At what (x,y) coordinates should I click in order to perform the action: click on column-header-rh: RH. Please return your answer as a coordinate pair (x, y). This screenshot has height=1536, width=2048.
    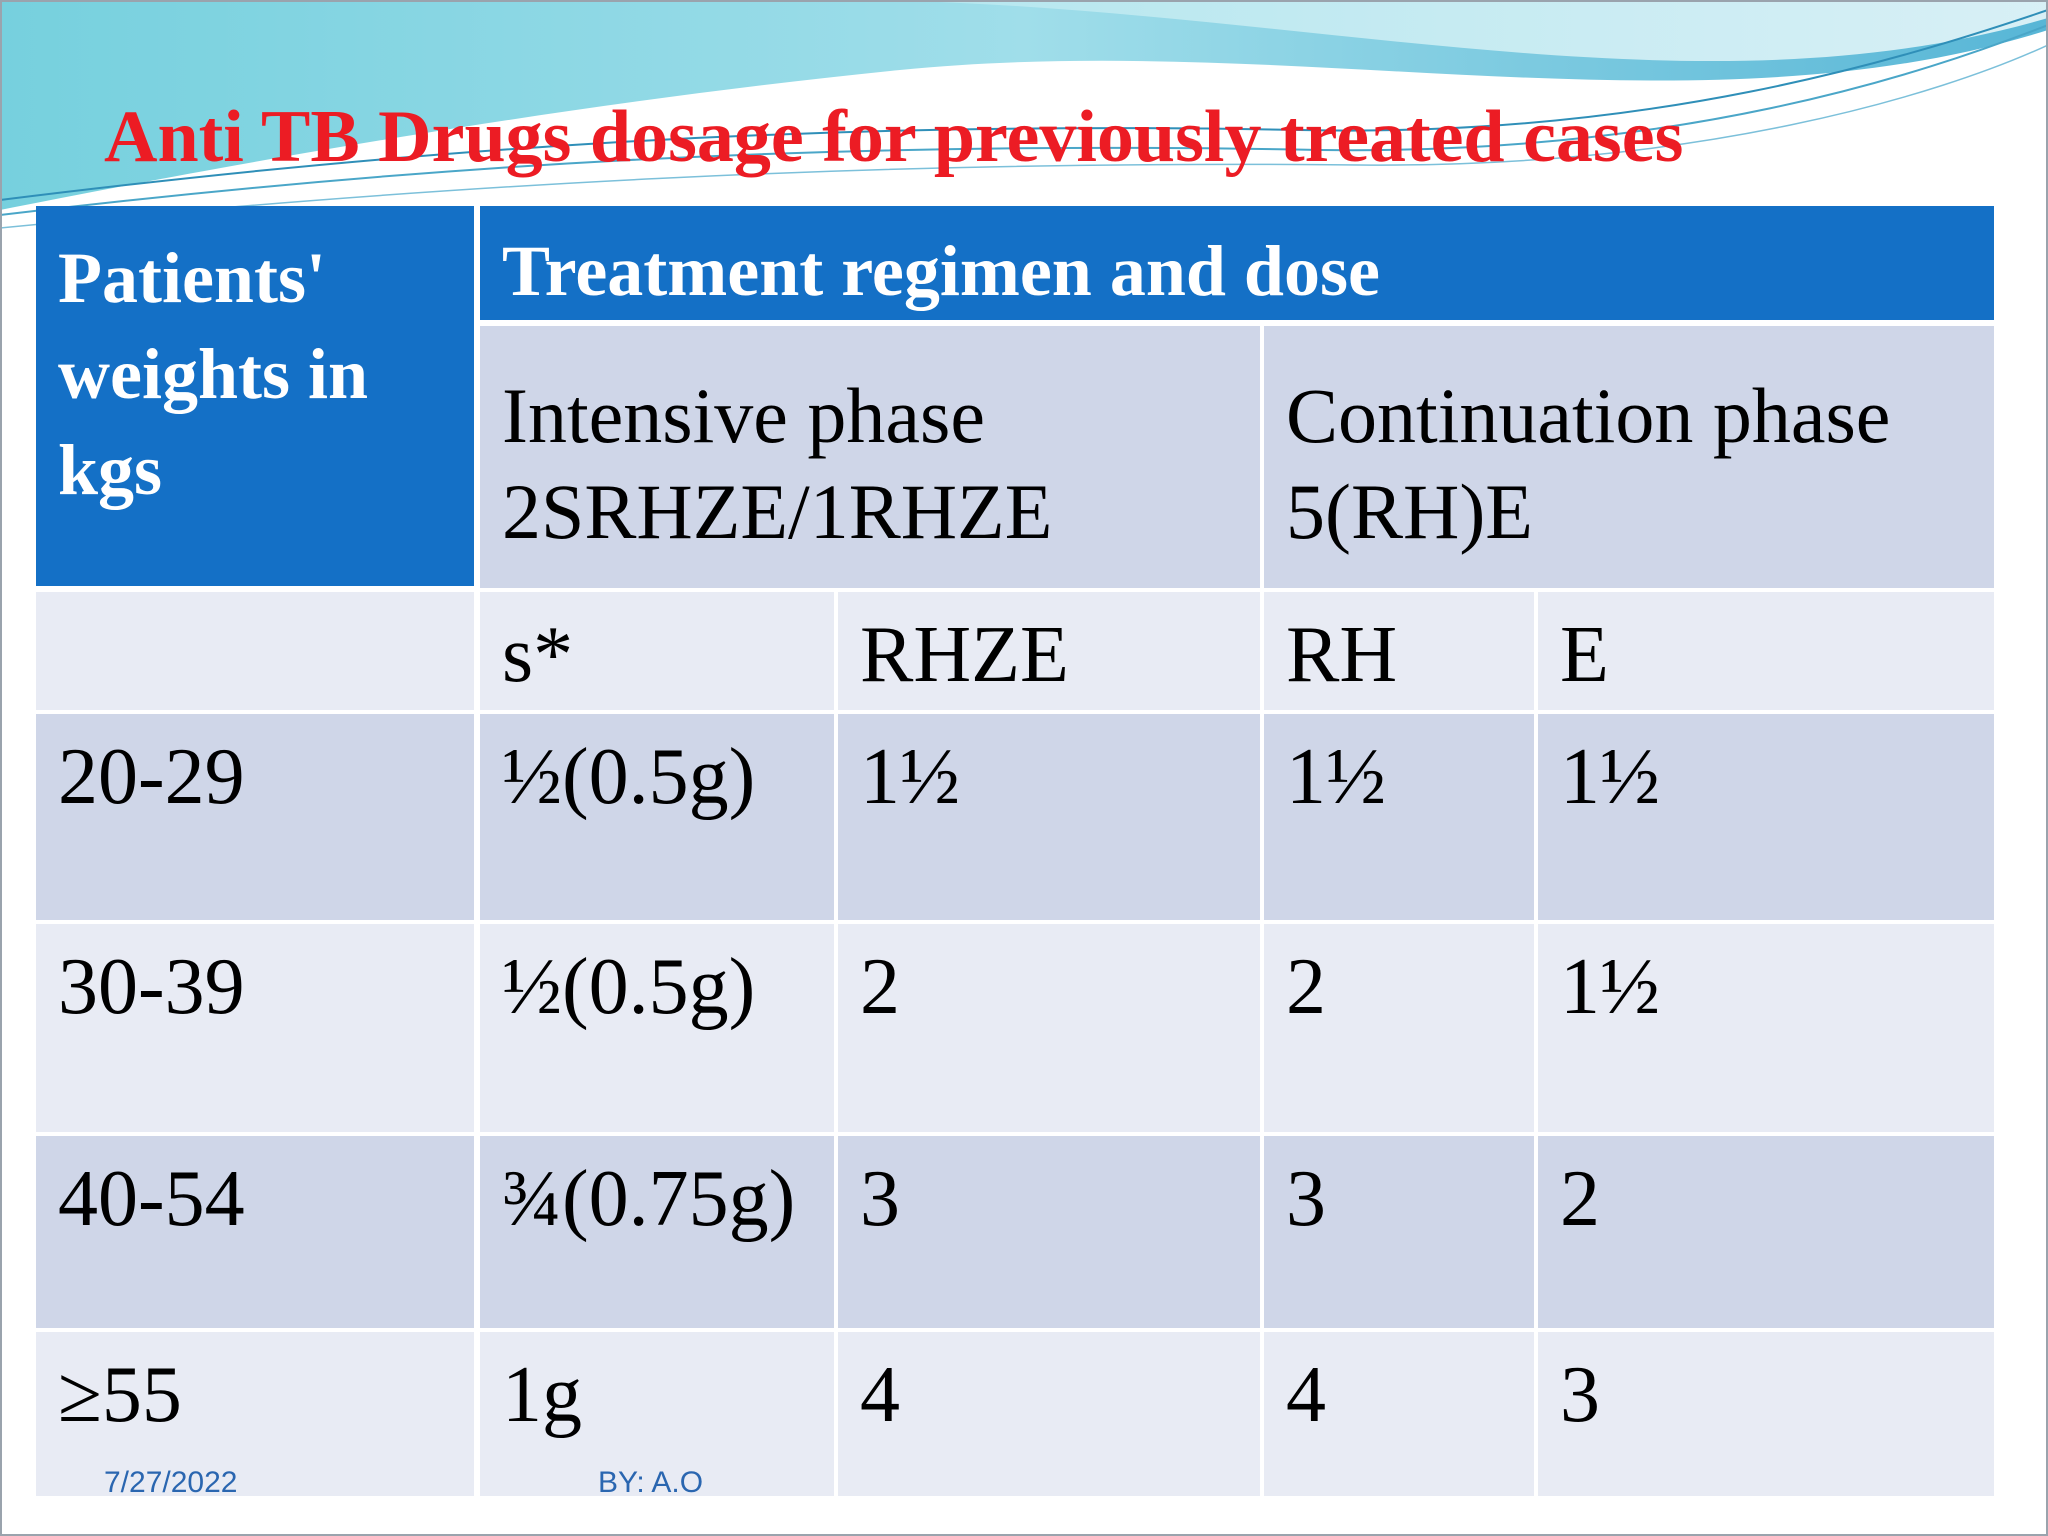
    Looking at the image, I should click on (1399, 651).